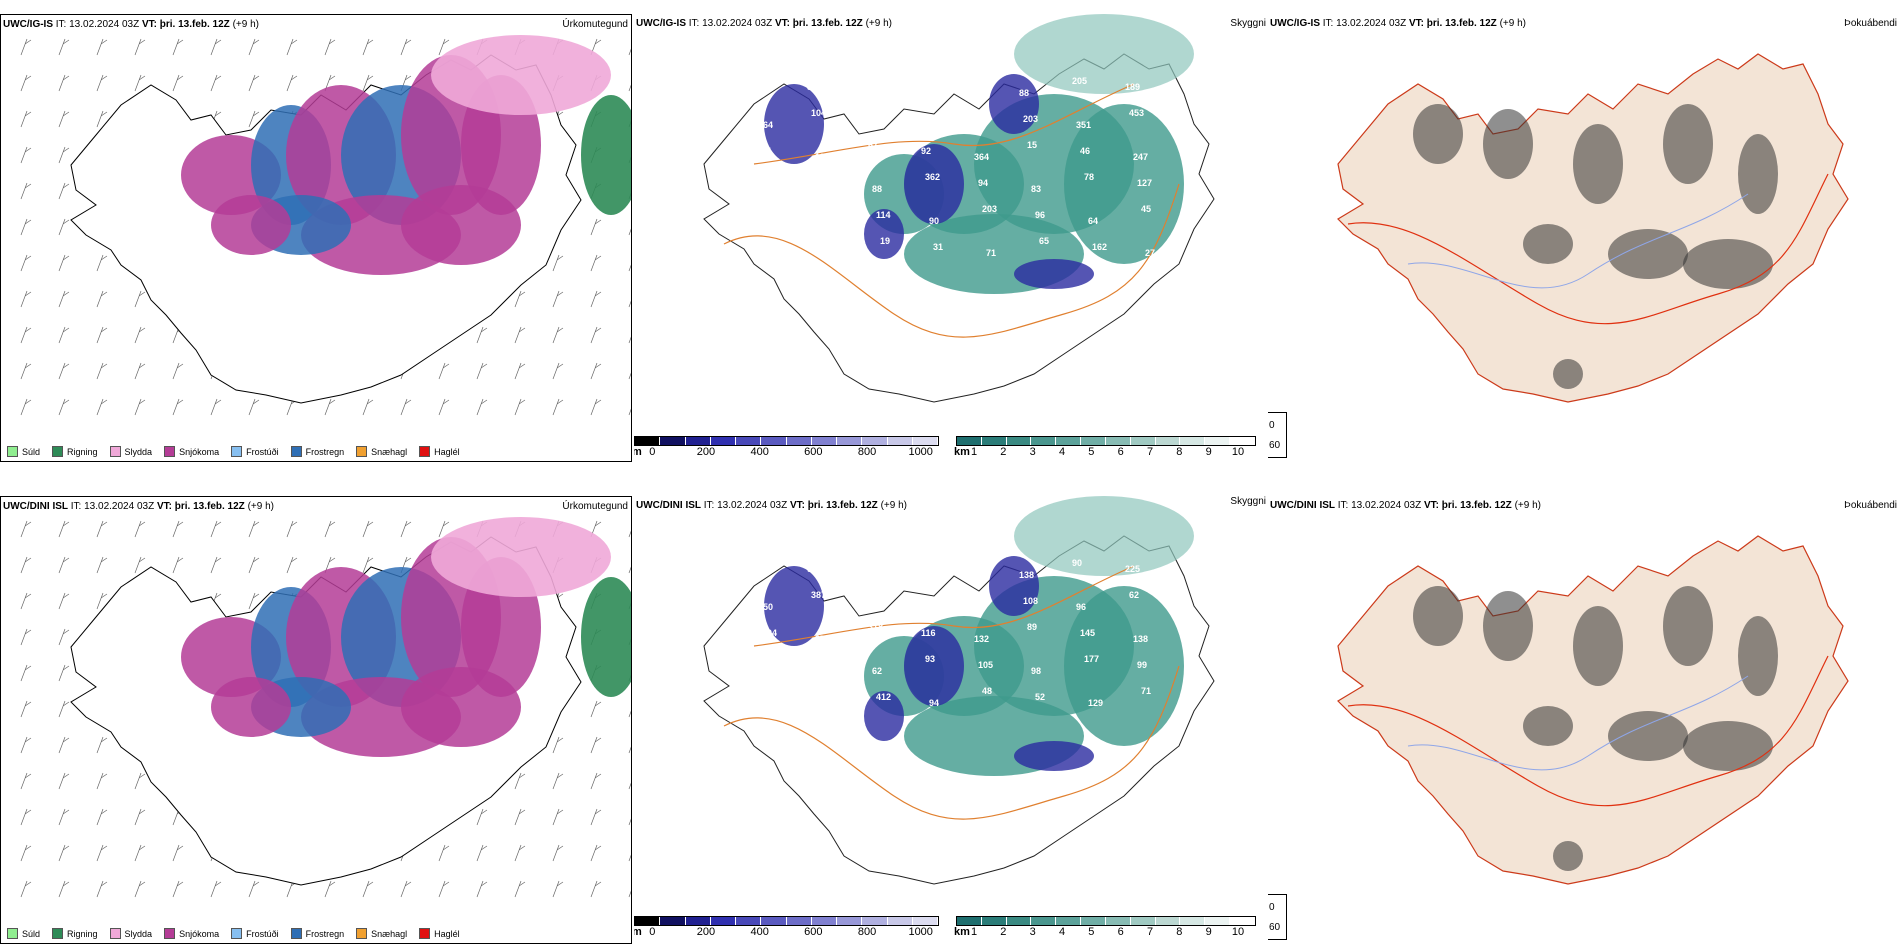  Describe the element at coordinates (1248, 23) in the screenshot. I see `panel-title: Skyggni` at that location.